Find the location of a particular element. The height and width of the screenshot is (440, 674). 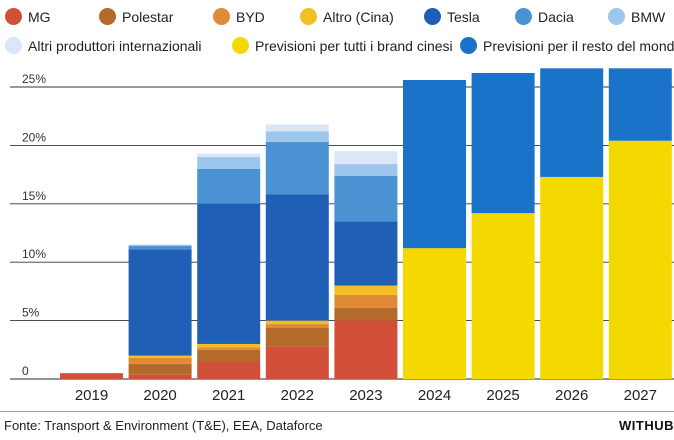

legend-swatch-previsioni-per-il-resto-del-mondo is located at coordinates (468, 45).